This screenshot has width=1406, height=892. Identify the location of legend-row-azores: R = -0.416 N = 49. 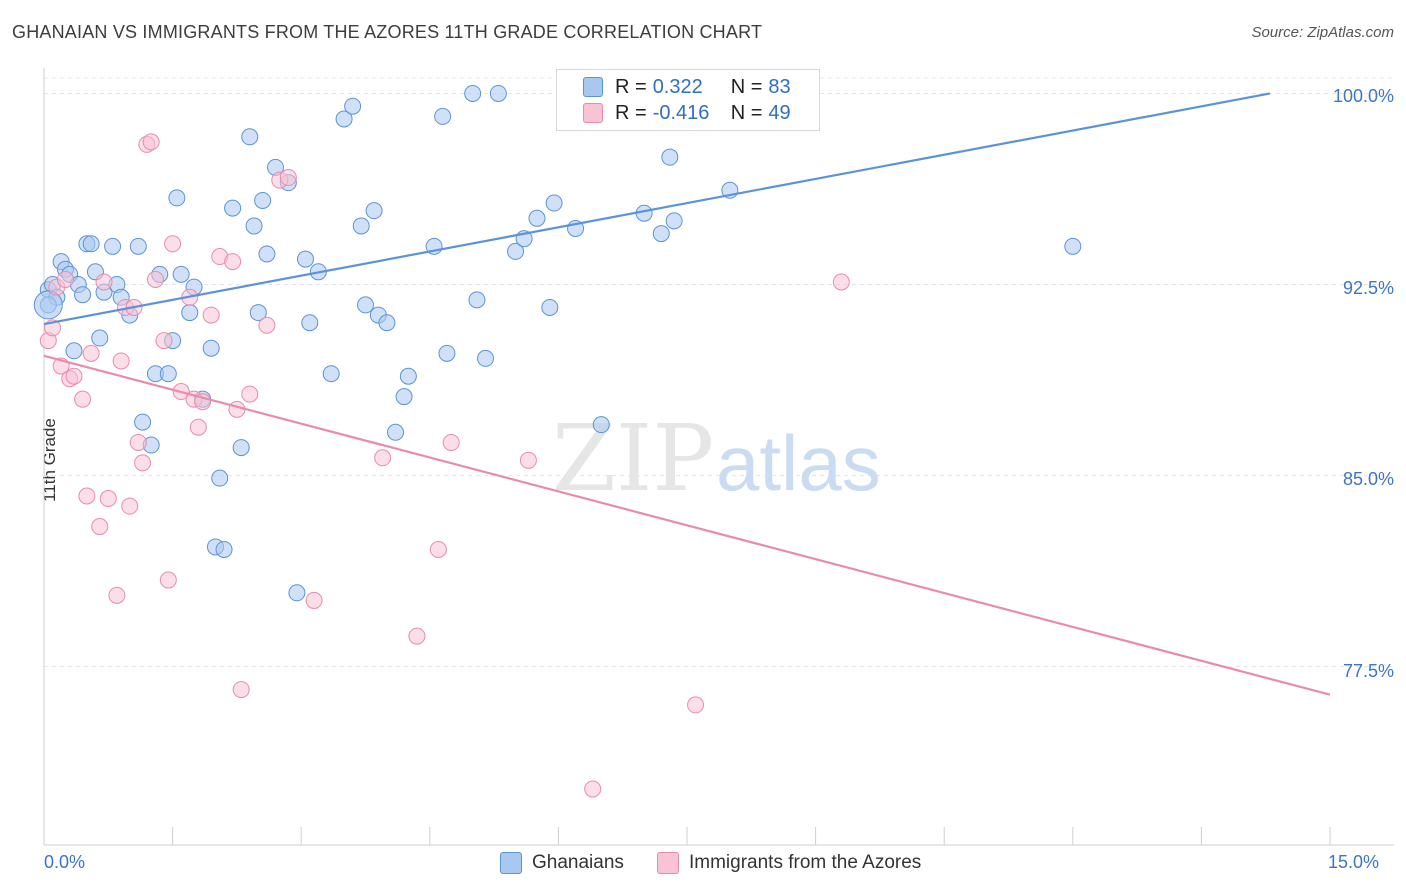
(687, 113).